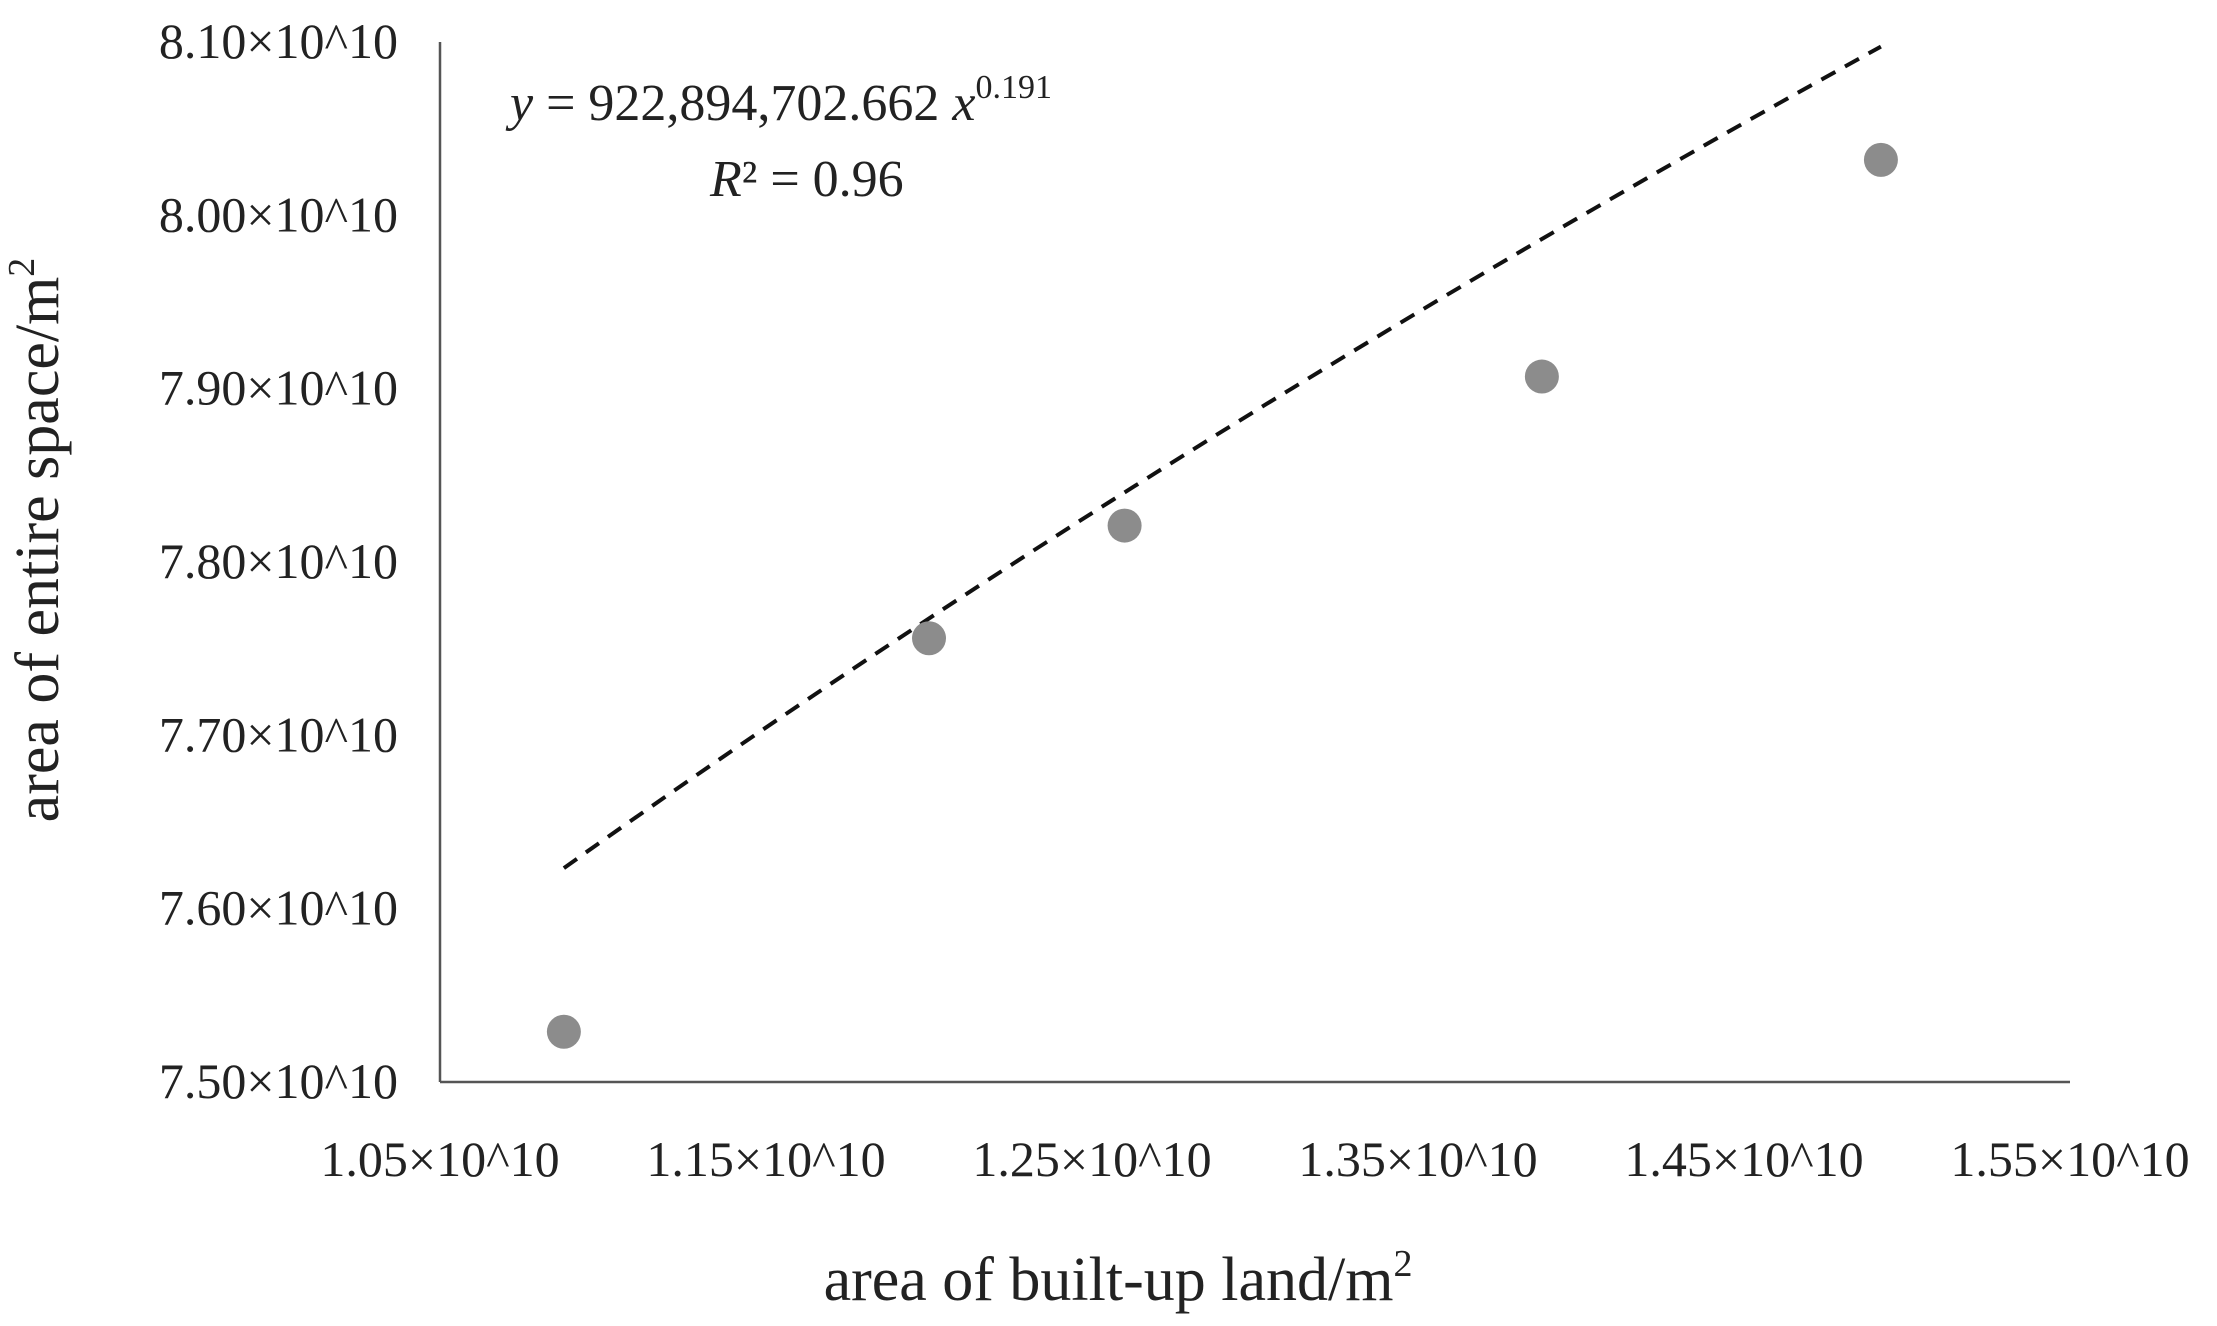 The width and height of the screenshot is (2217, 1326). I want to click on r-squared-symbol: R, so click(725, 179).